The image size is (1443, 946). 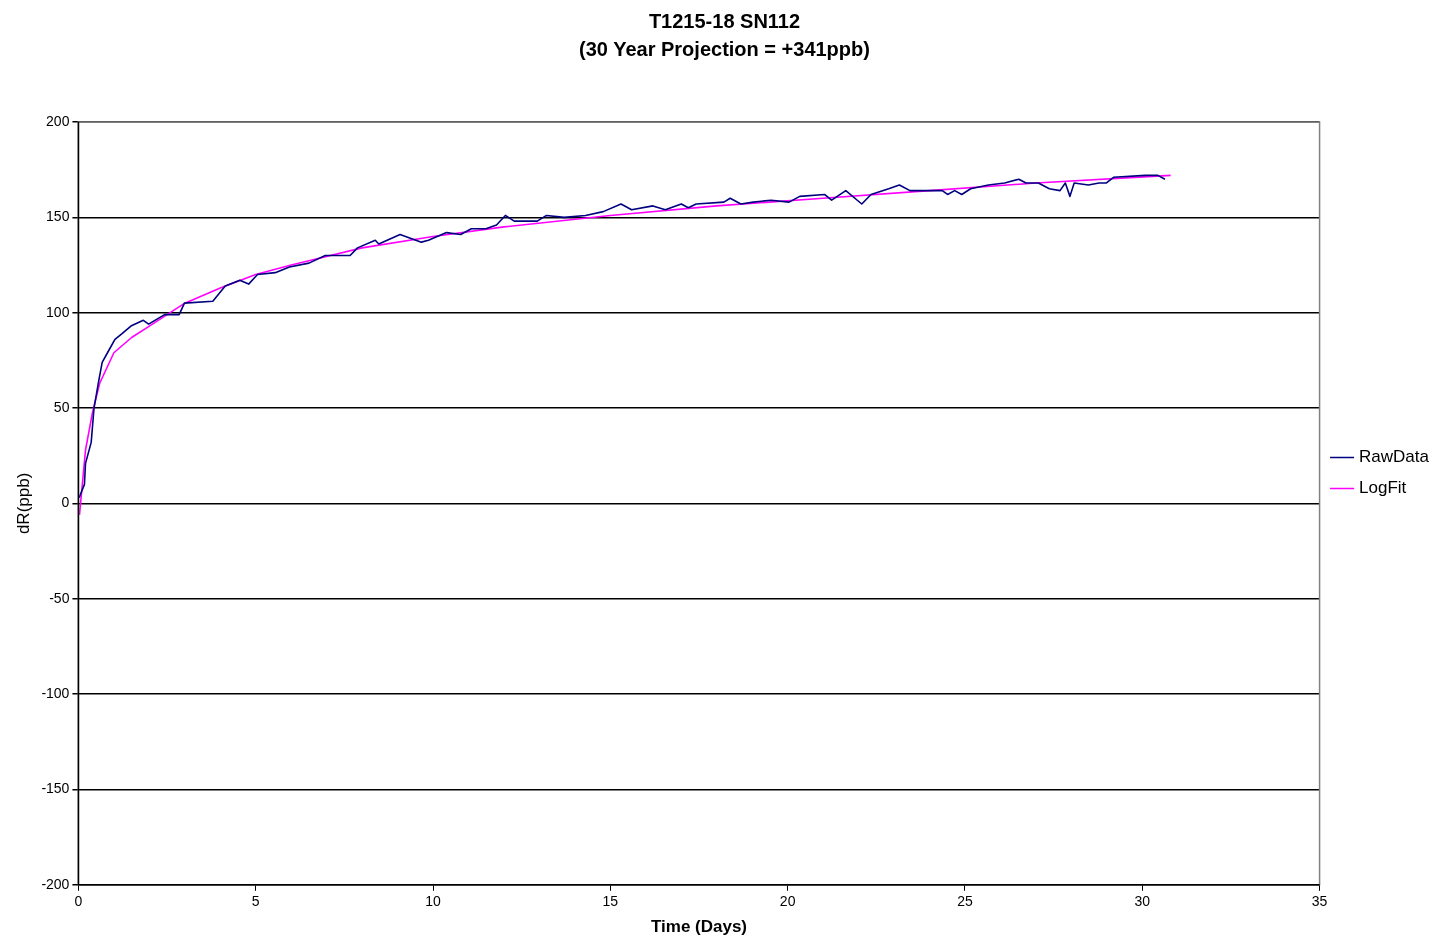 I want to click on y-tick-label: -200, so click(x=55, y=883).